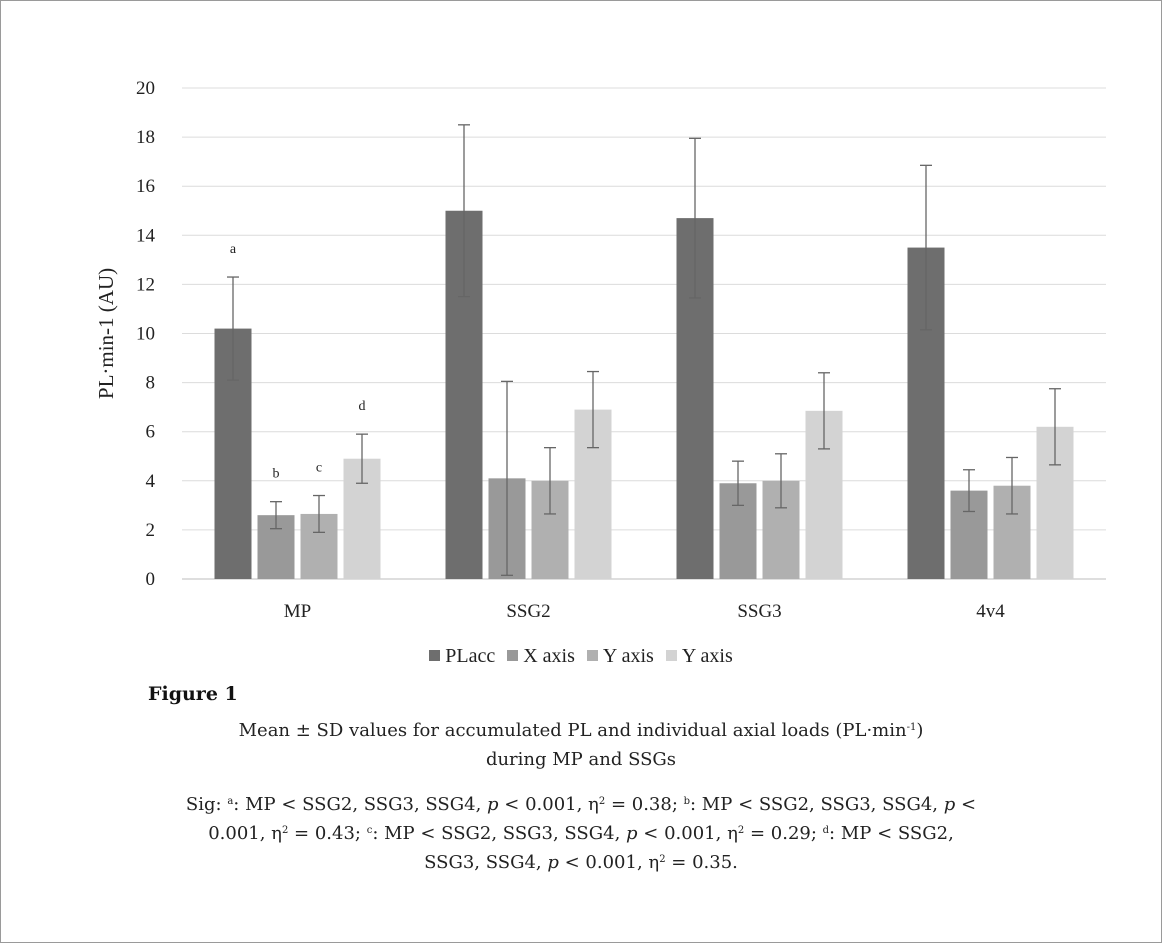 The width and height of the screenshot is (1162, 943). Describe the element at coordinates (644, 611) in the screenshot. I see `x-tick-labels: MP SSG2 SSG3 4v4` at that location.